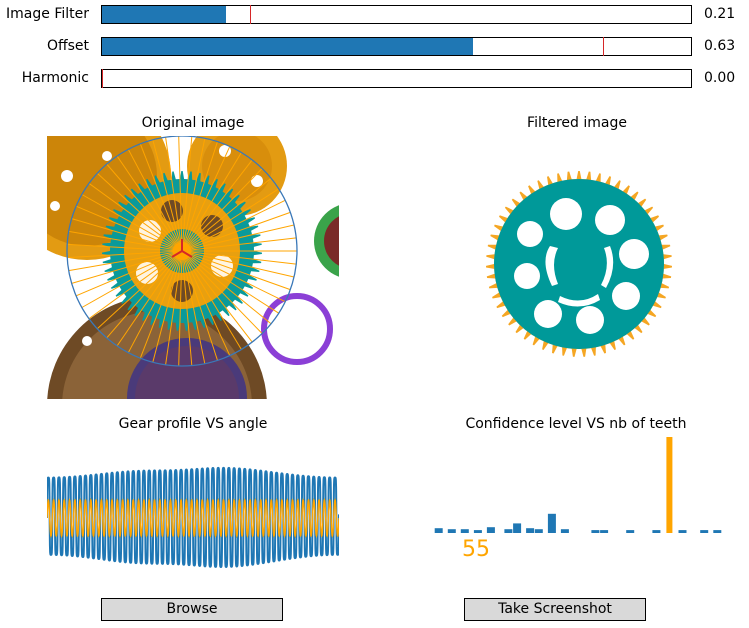  I want to click on filtered-gear-holes, so click(581, 266).